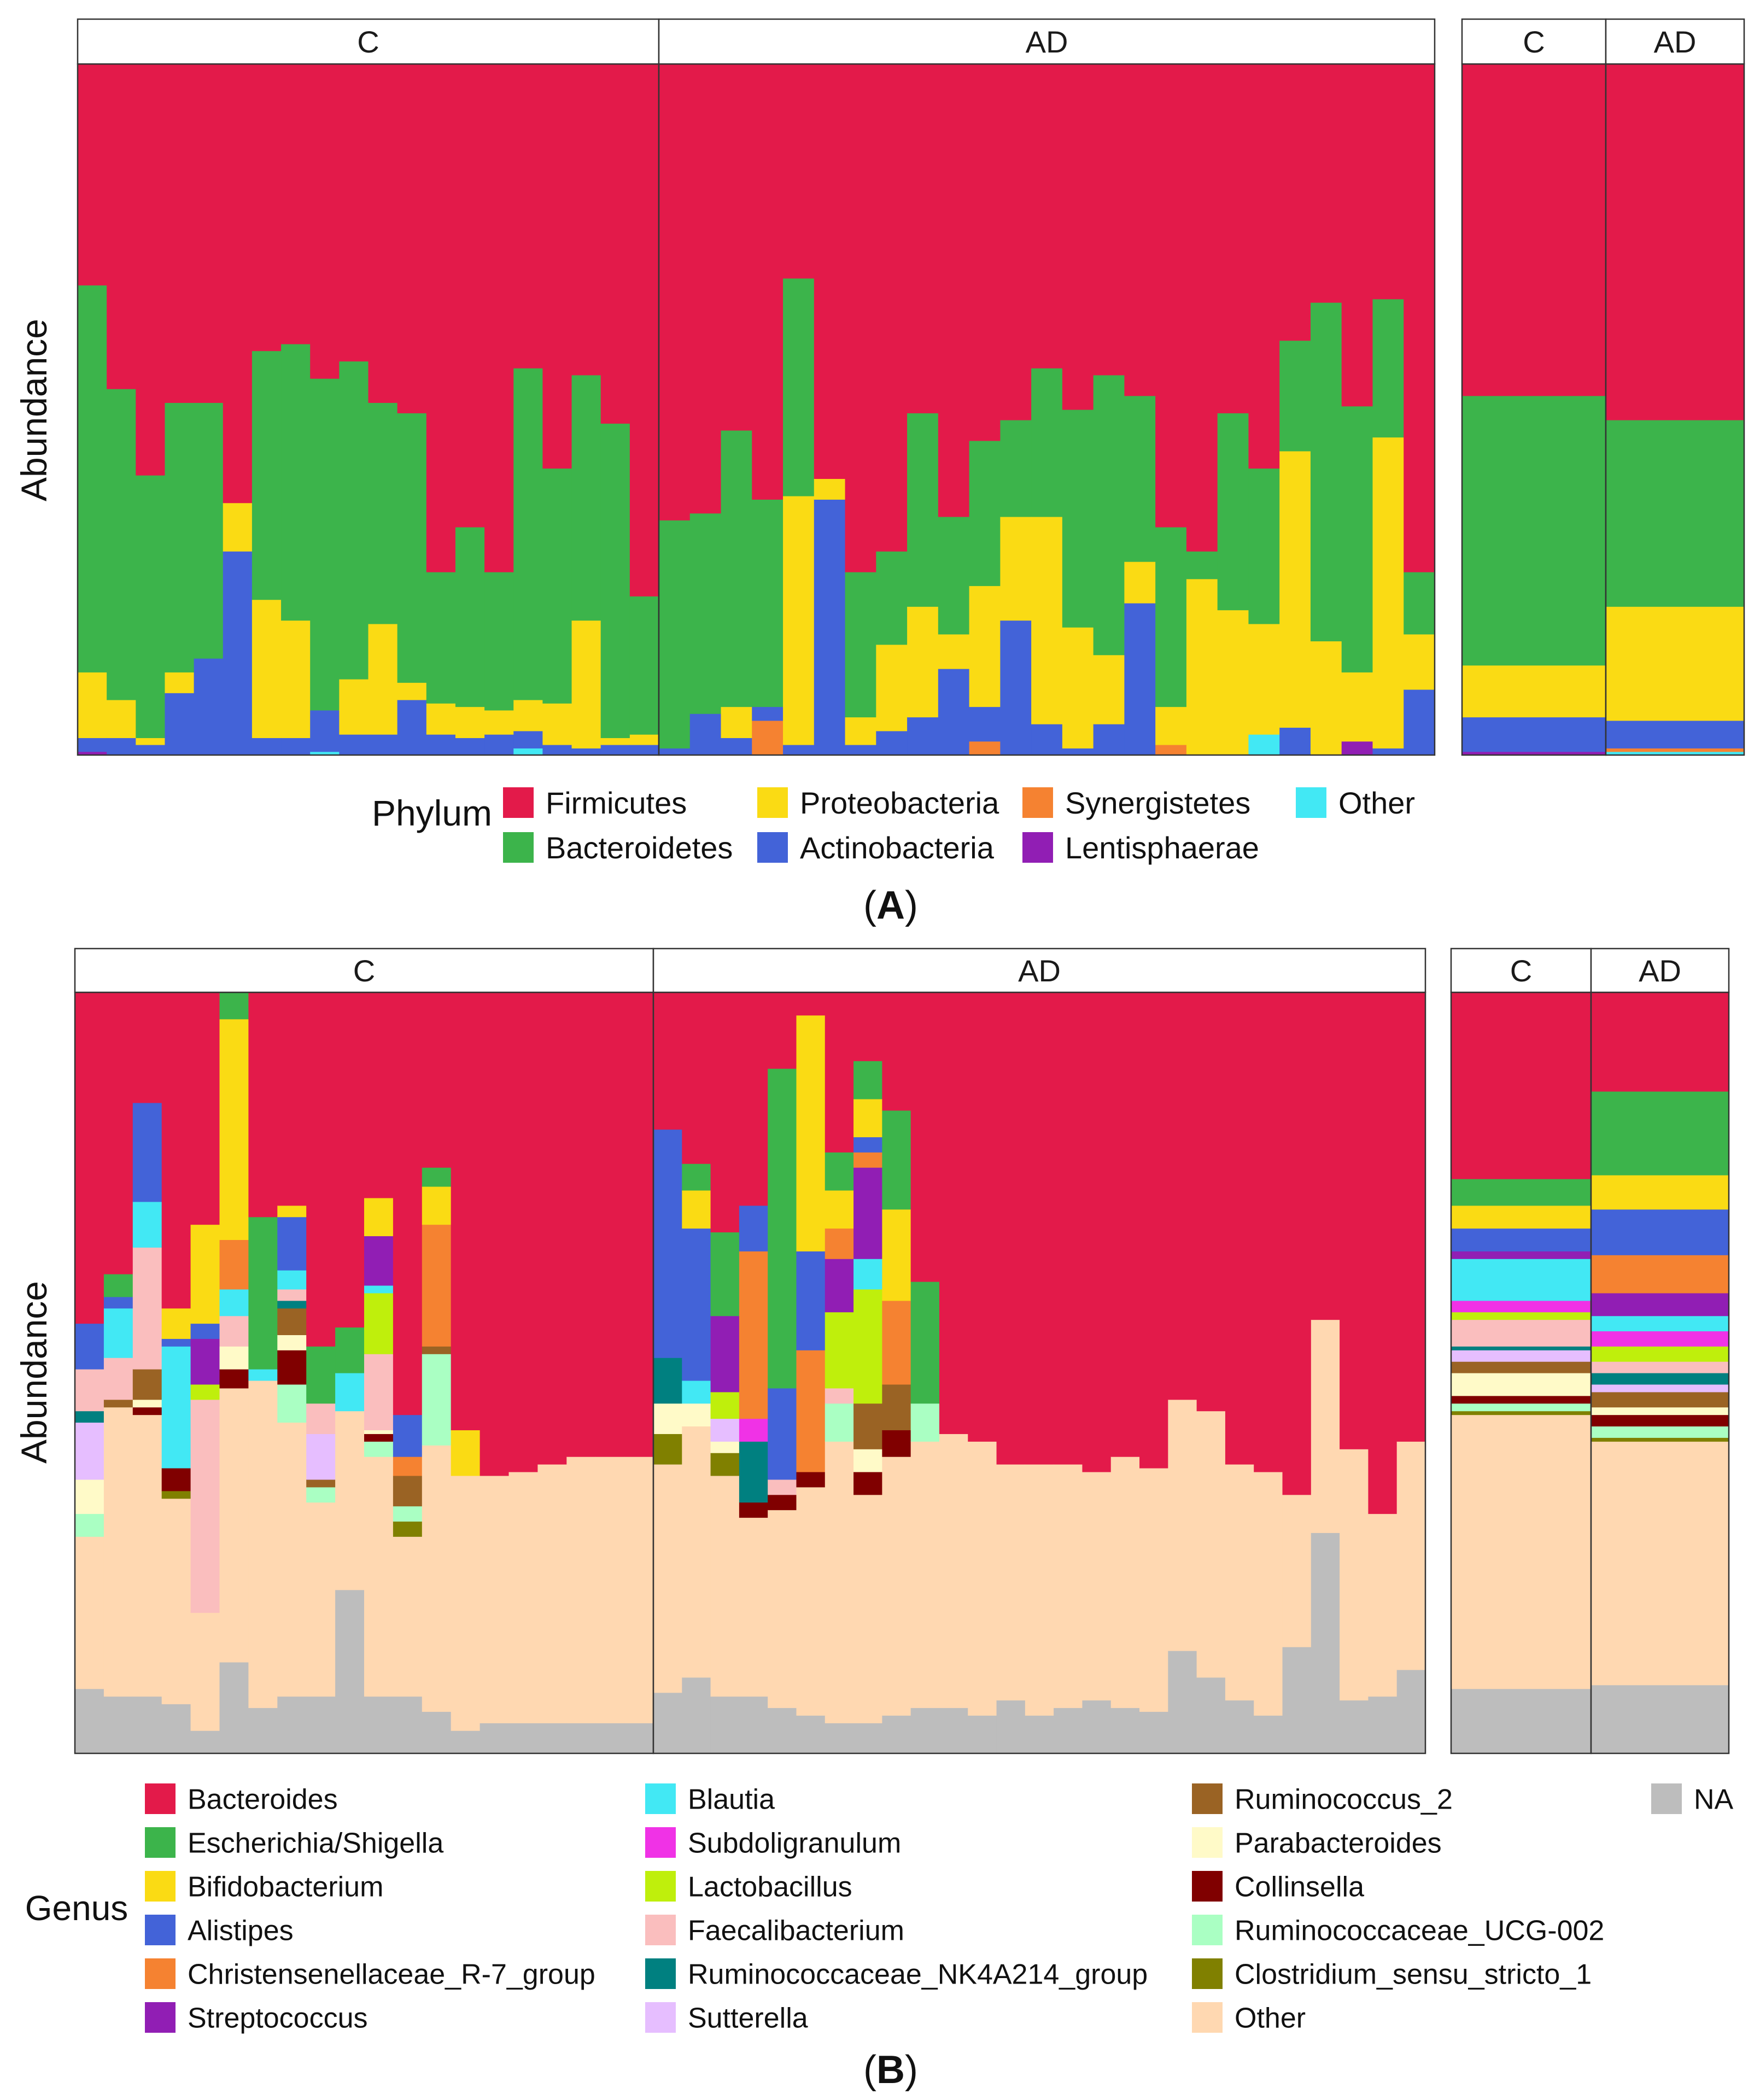  I want to click on legend-item: Other, so click(1249, 2018).